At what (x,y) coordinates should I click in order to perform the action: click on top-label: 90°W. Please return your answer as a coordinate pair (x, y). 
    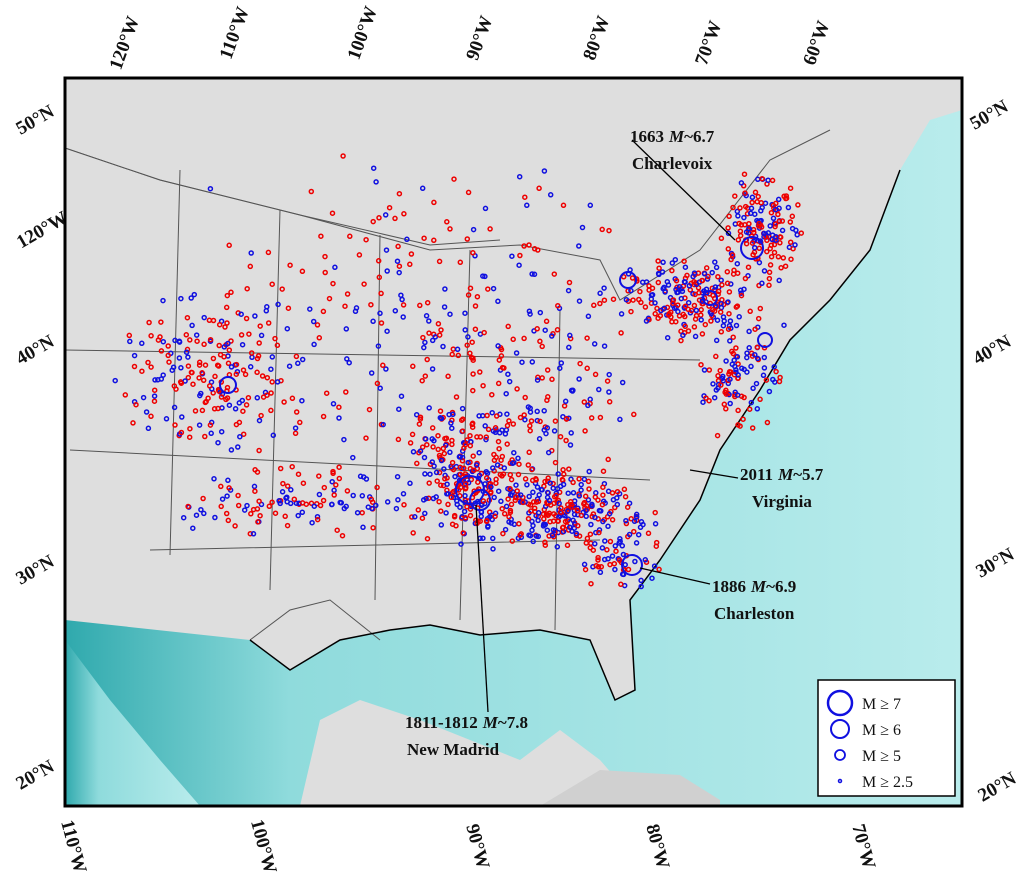
    Looking at the image, I should click on (479, 38).